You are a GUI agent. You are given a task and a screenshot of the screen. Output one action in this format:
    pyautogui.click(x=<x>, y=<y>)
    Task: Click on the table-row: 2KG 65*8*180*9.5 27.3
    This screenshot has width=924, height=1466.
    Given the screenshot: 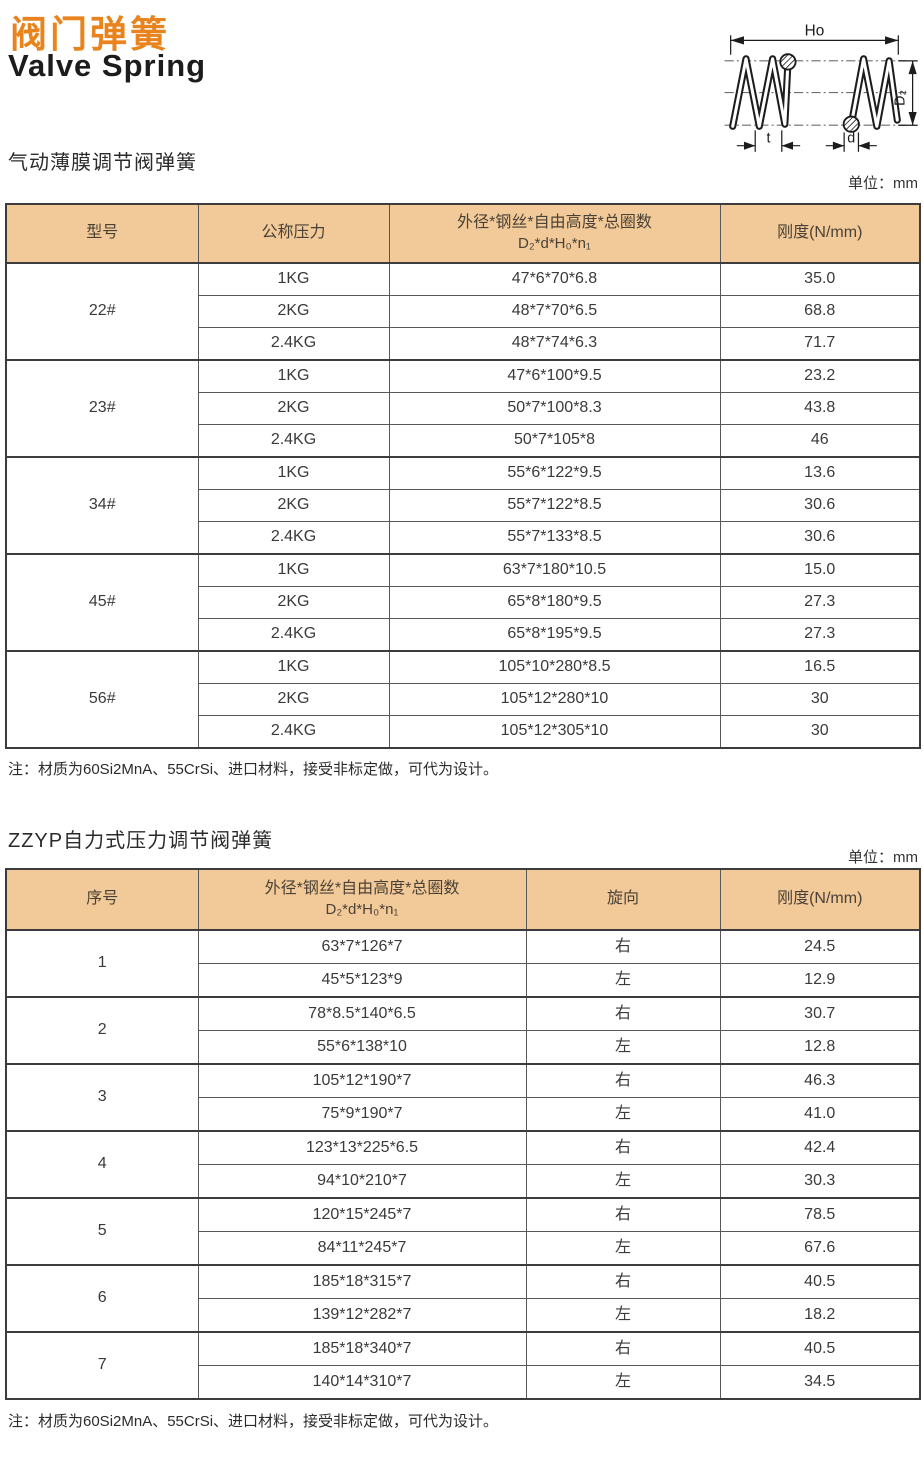 What is the action you would take?
    pyautogui.click(x=463, y=602)
    